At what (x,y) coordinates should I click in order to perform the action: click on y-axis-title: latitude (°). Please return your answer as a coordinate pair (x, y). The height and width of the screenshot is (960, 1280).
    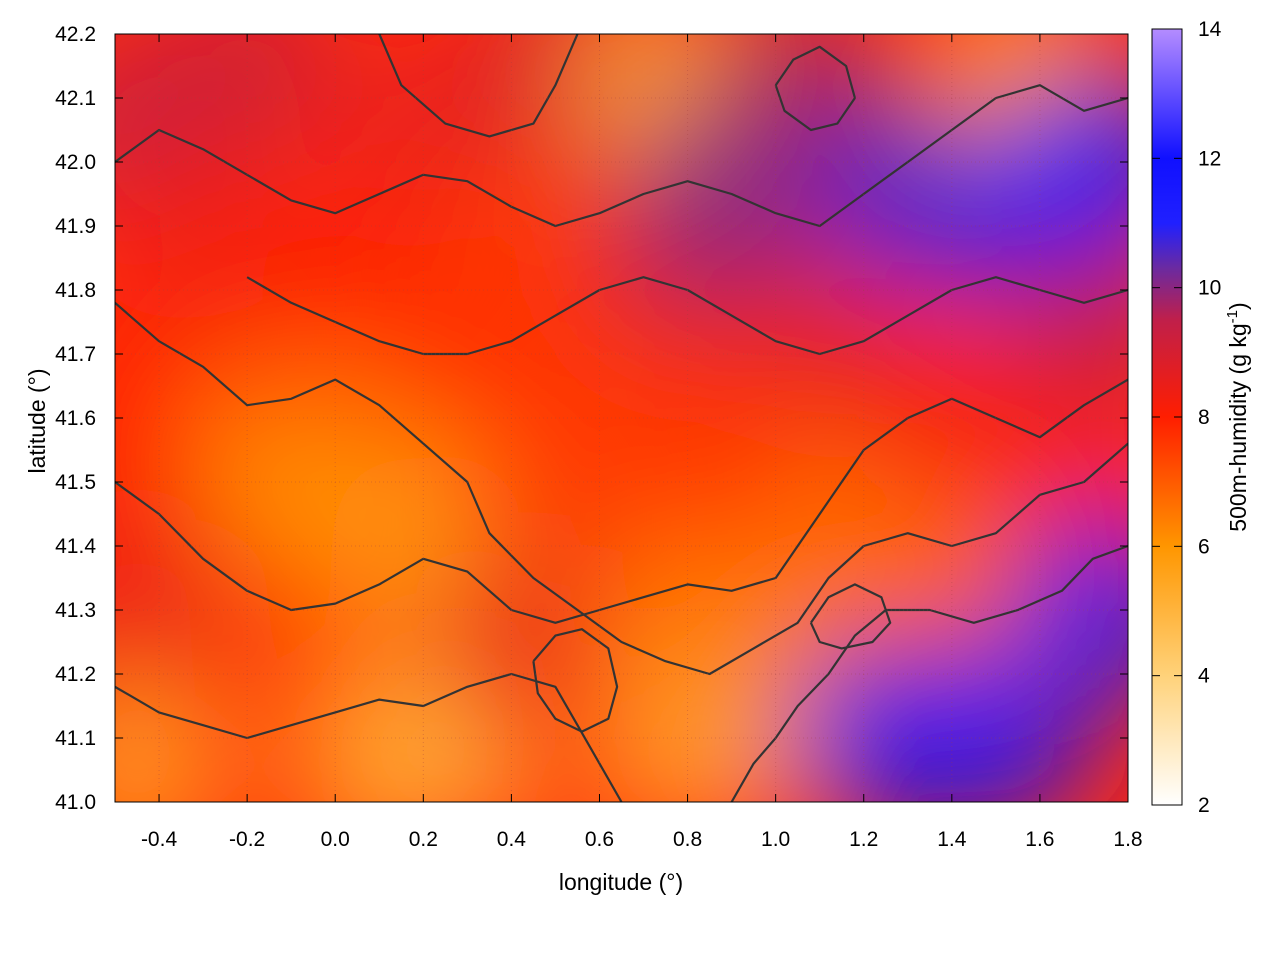
    Looking at the image, I should click on (37, 420).